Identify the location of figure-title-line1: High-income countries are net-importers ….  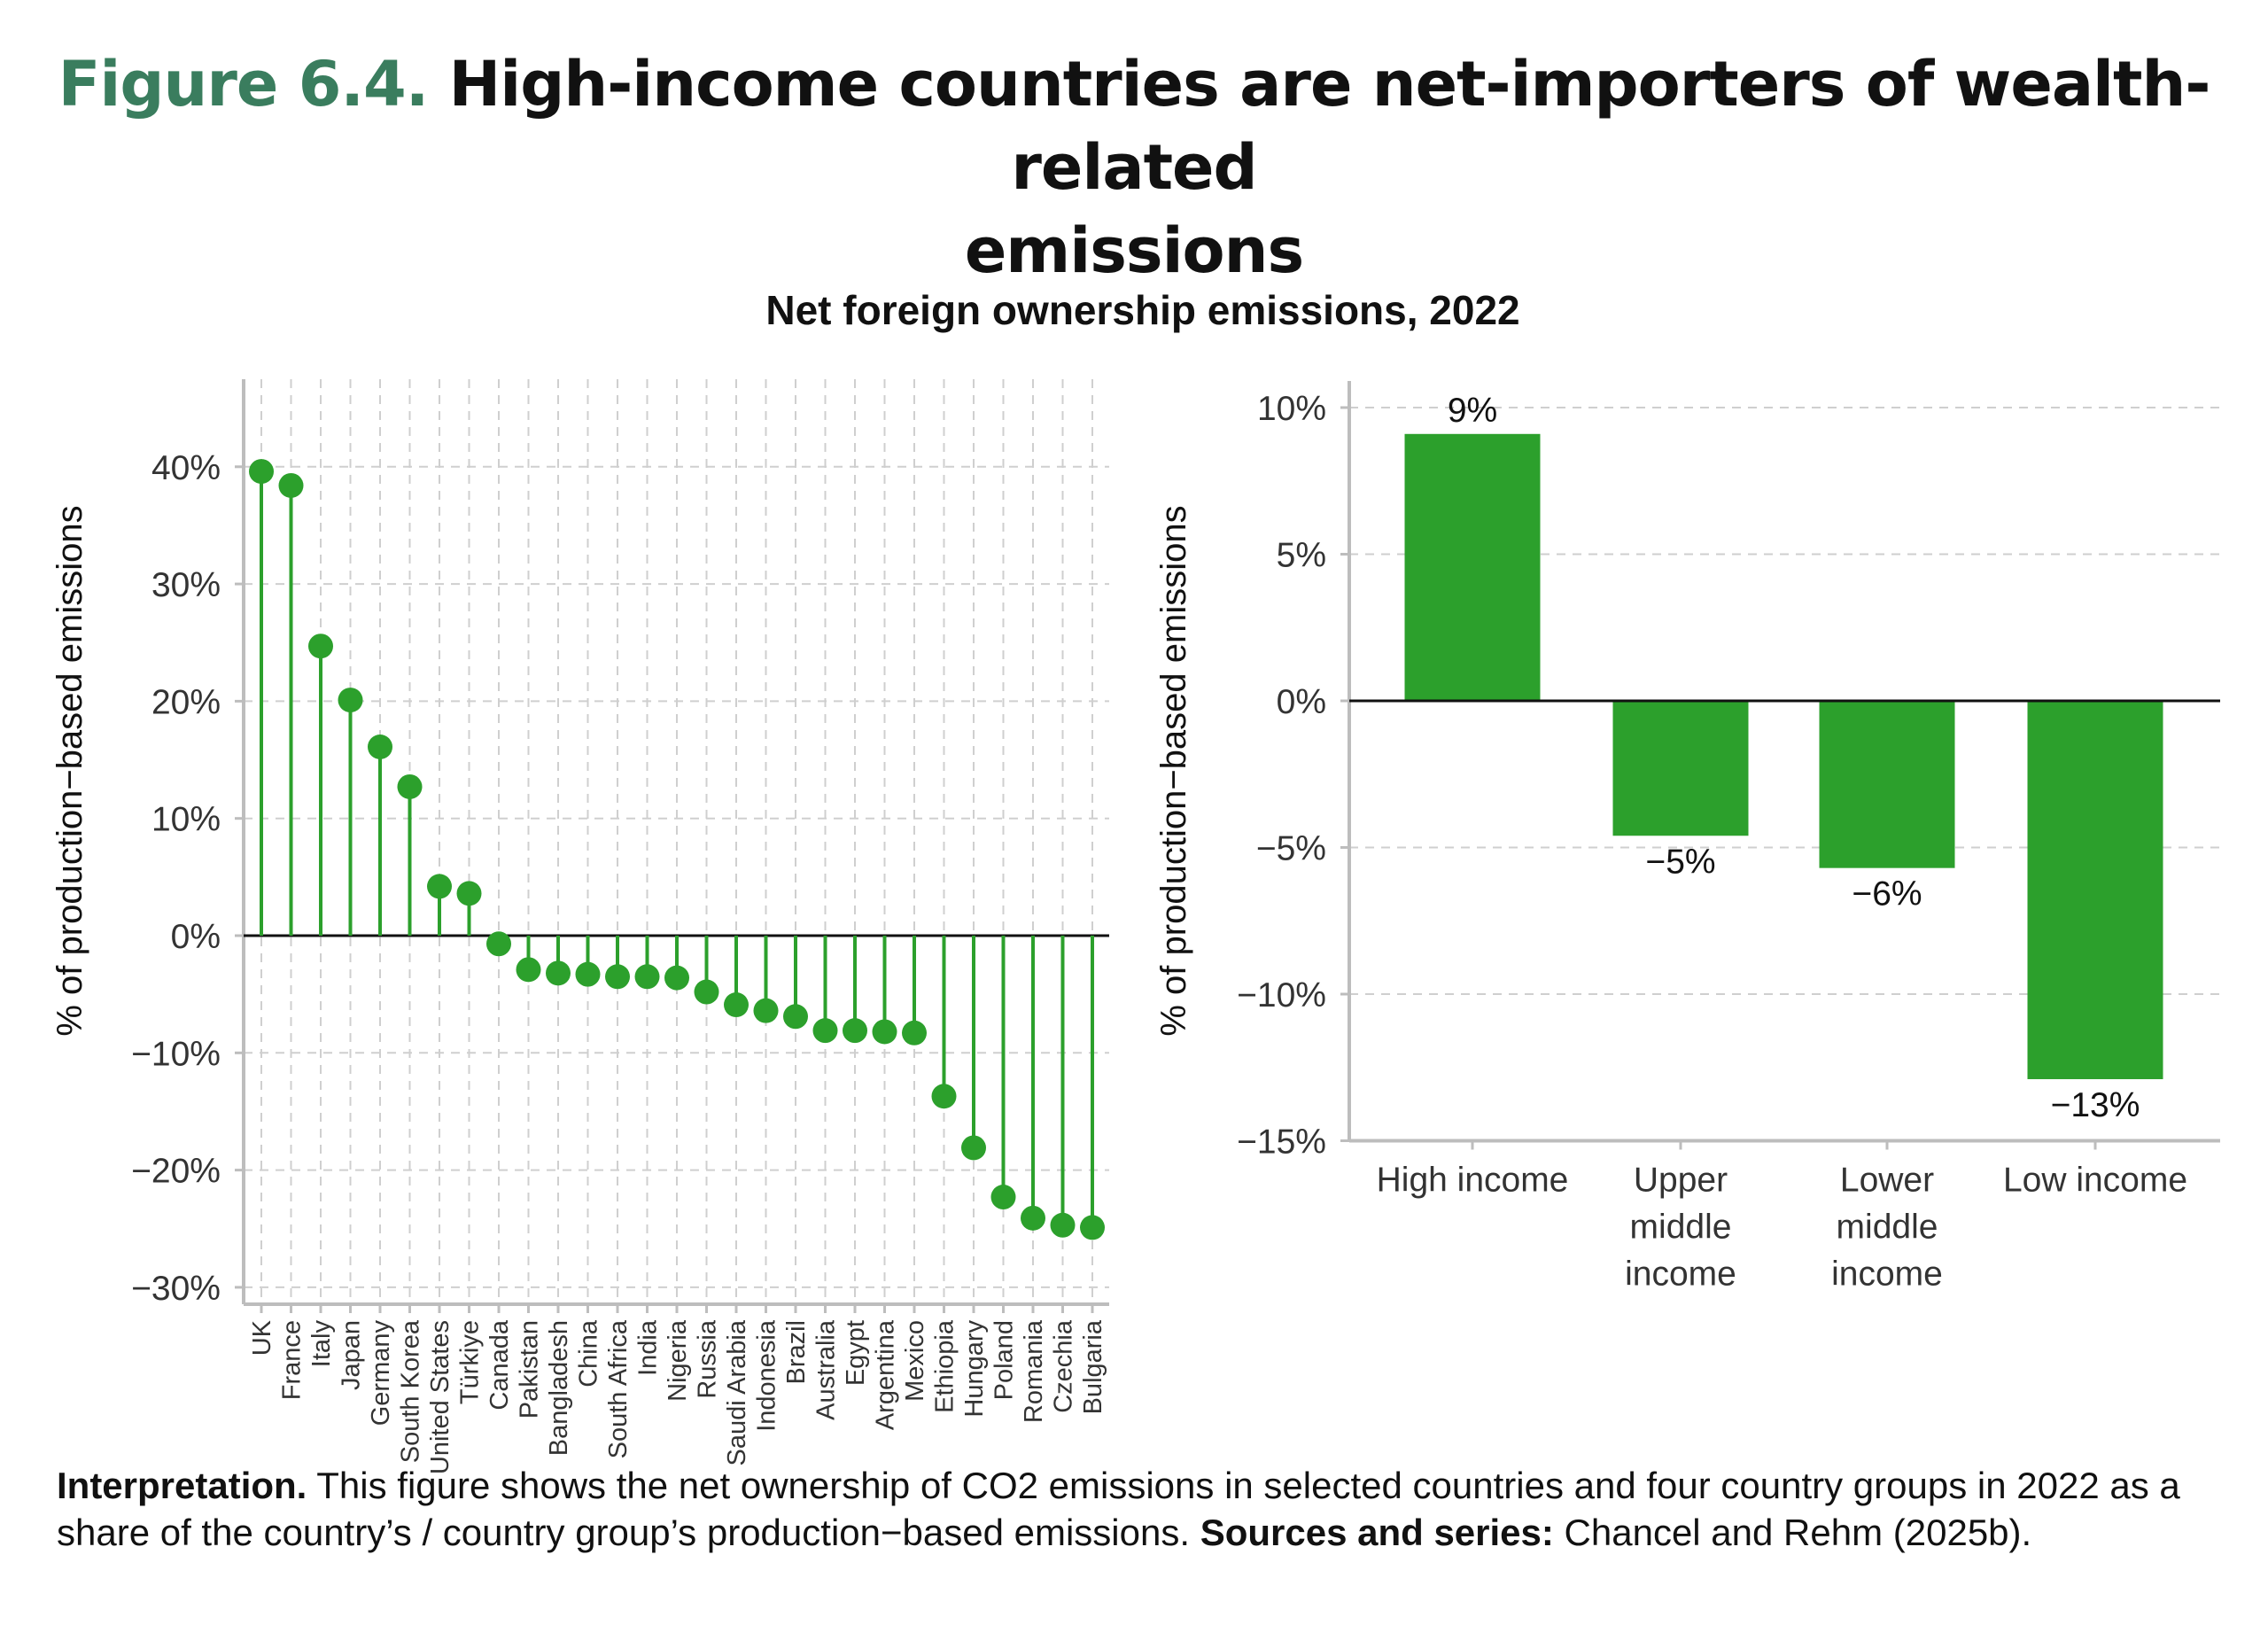
(1329, 126).